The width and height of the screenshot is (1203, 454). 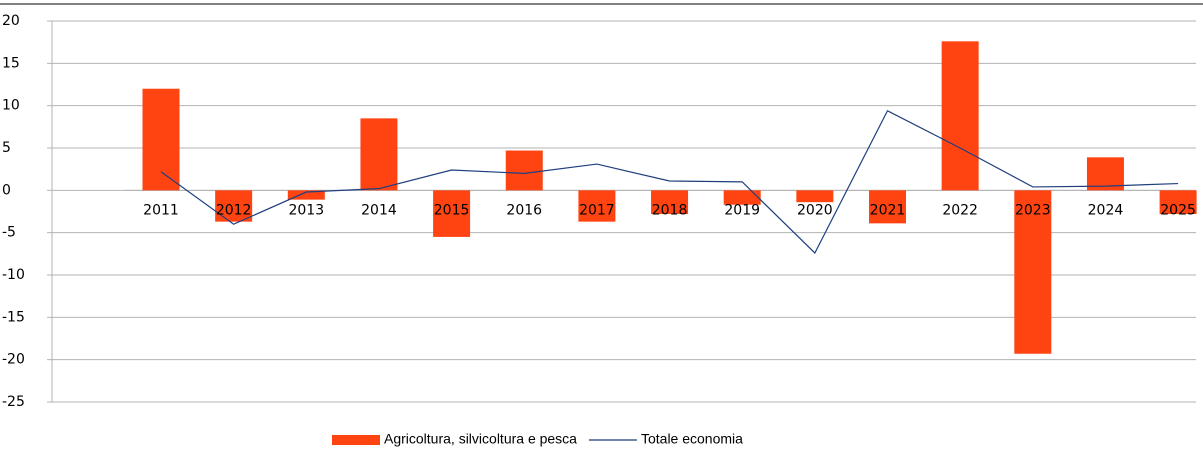 What do you see at coordinates (234, 210) in the screenshot?
I see `x-tick-label: 2012` at bounding box center [234, 210].